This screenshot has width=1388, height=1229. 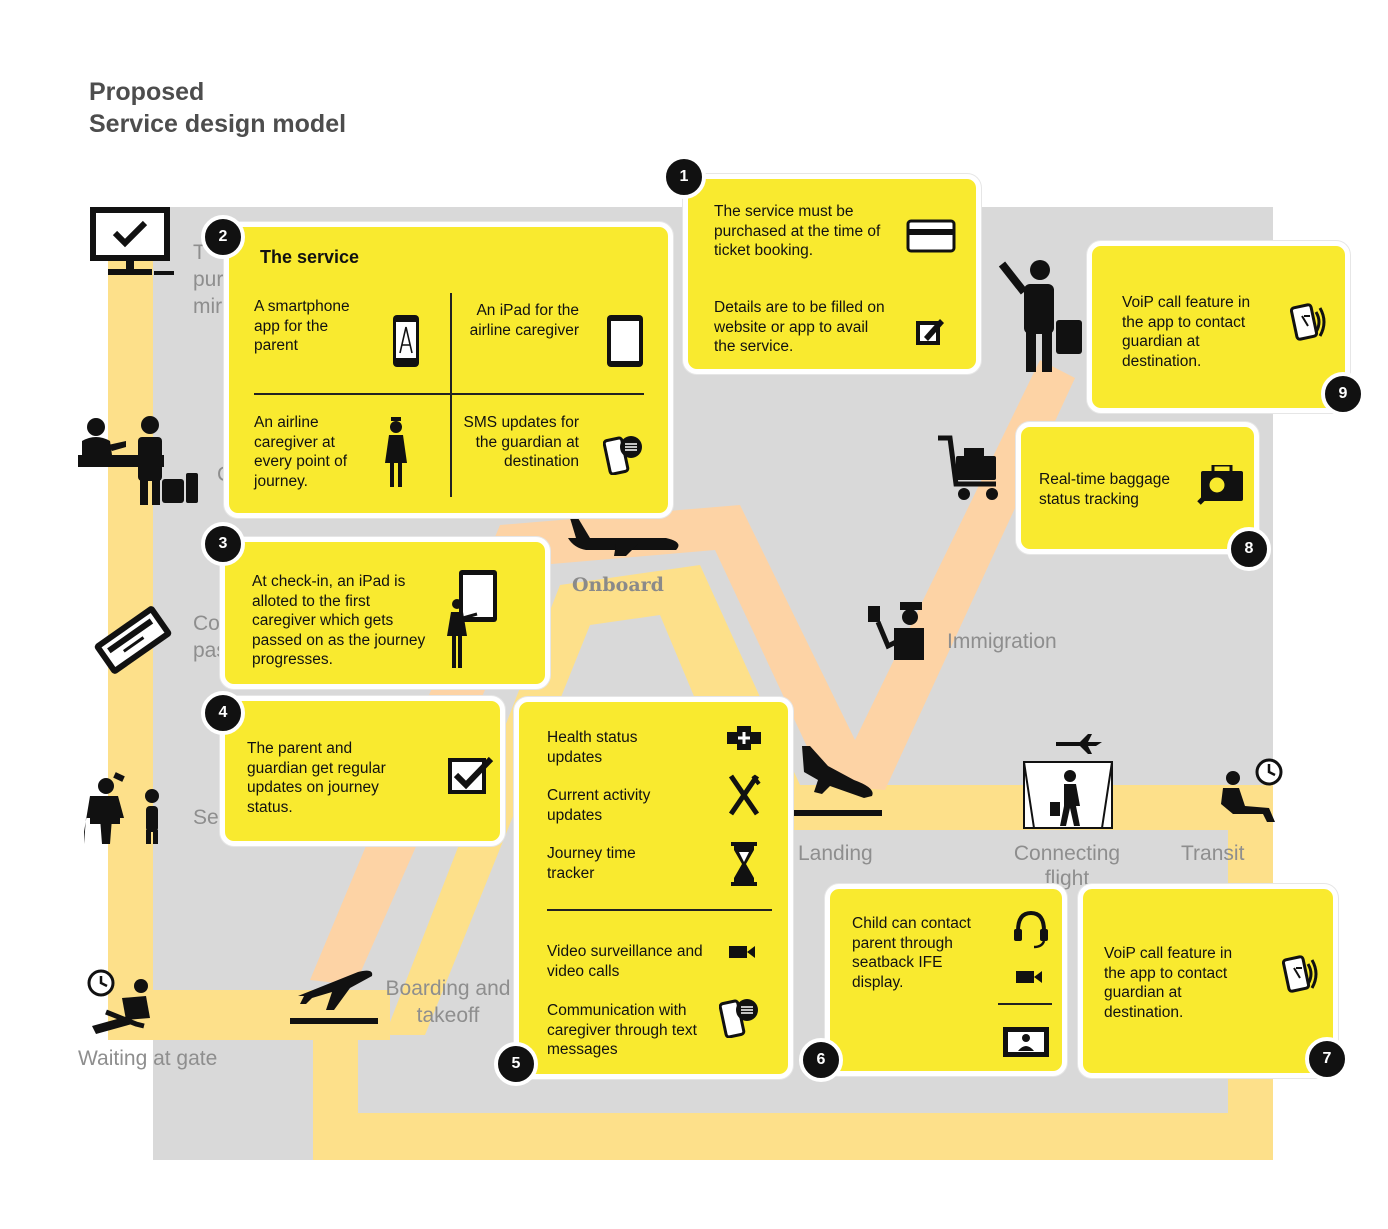 I want to click on card-5-item-2: Current activity updates, so click(x=599, y=805).